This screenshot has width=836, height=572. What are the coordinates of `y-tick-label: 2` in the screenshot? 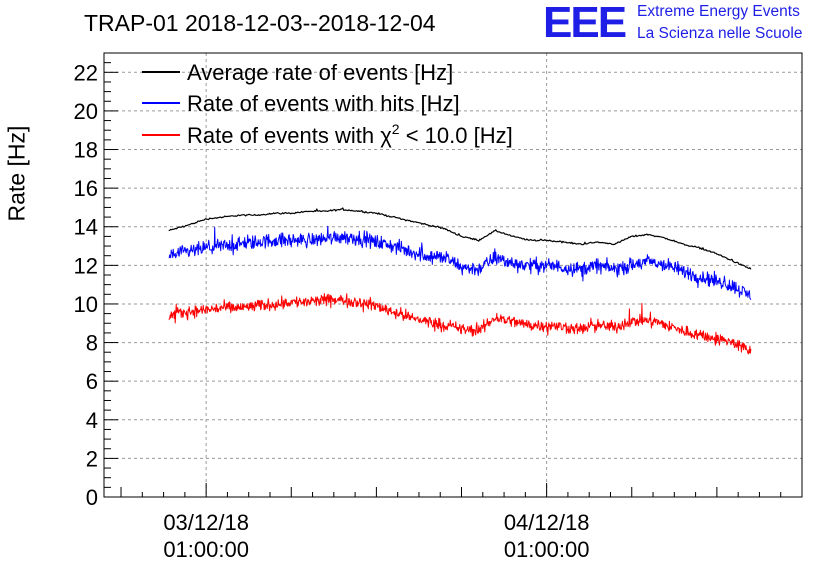 It's located at (92, 458).